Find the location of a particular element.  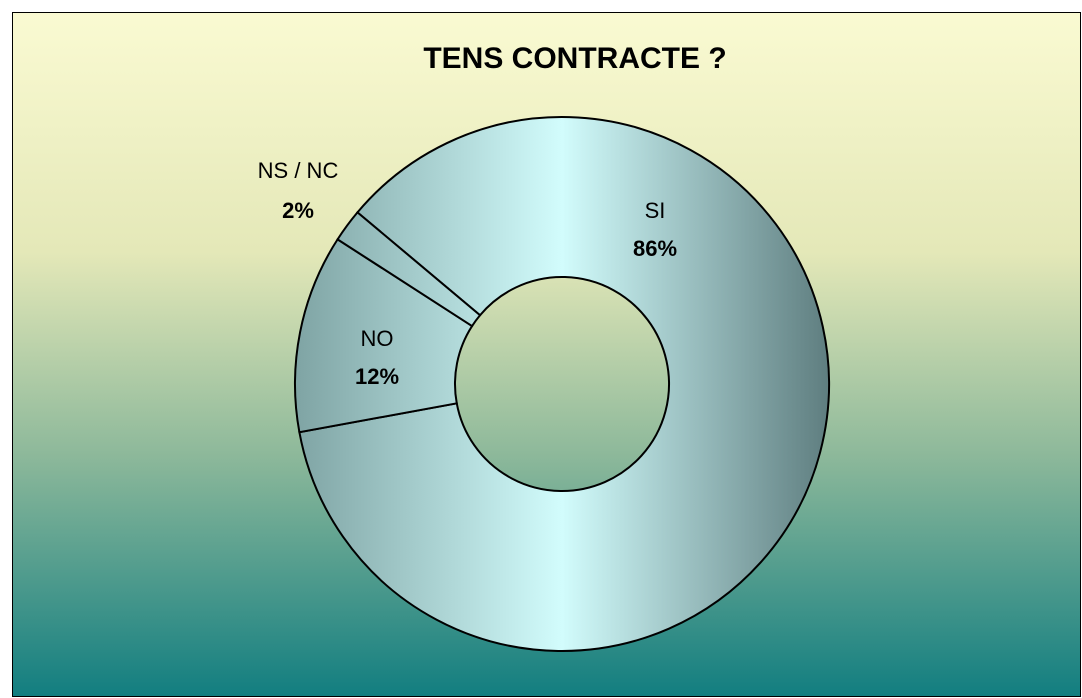

chart-title: TENS CONTRACTE ? is located at coordinates (574, 58).